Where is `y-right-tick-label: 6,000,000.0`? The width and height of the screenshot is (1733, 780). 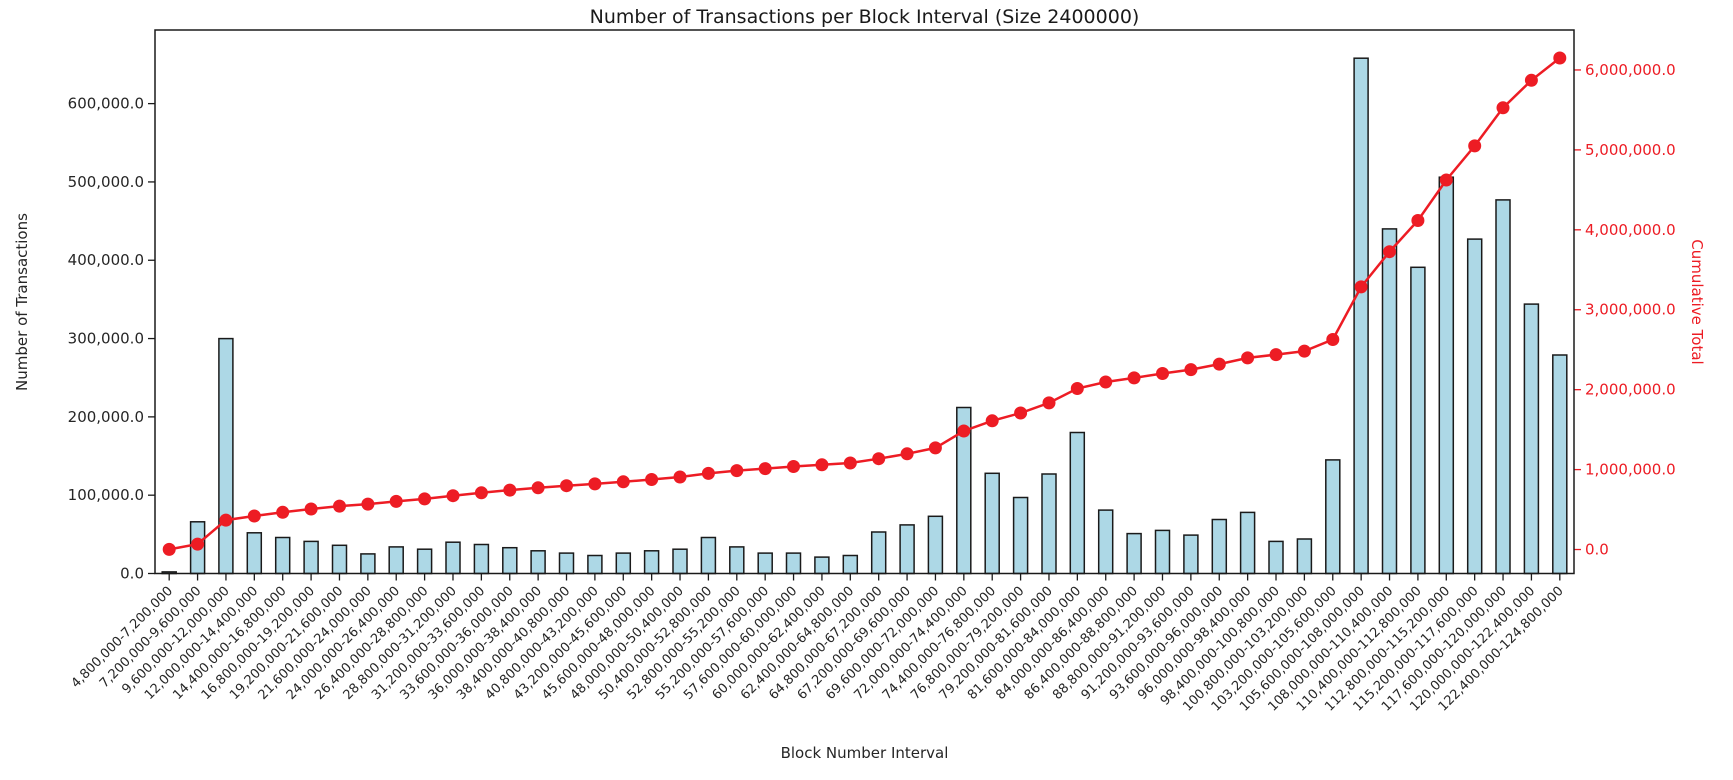 y-right-tick-label: 6,000,000.0 is located at coordinates (1630, 70).